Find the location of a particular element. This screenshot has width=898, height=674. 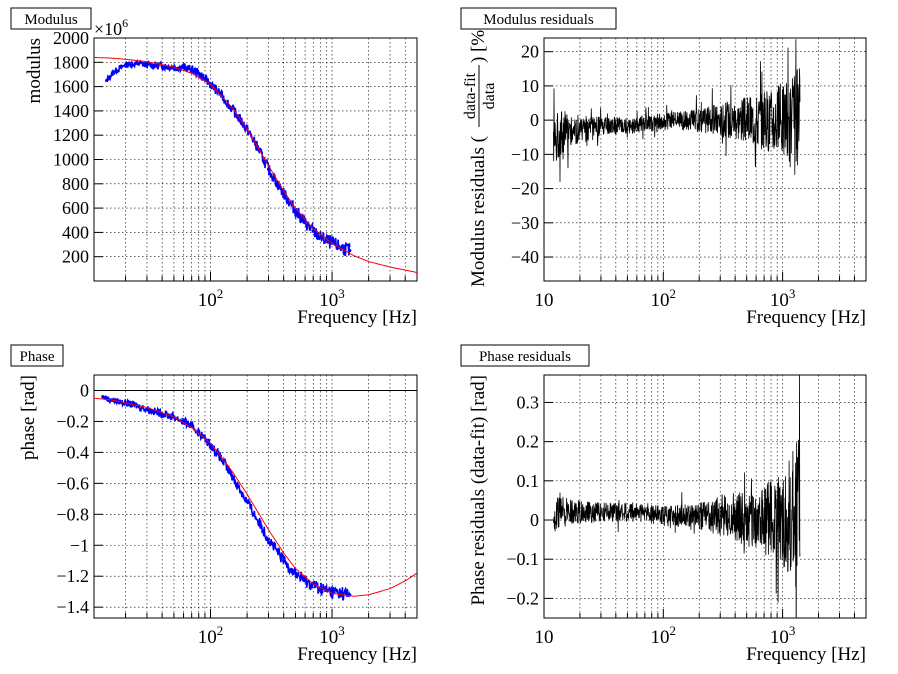

y-tick-label: −0.1 is located at coordinates (522, 559).